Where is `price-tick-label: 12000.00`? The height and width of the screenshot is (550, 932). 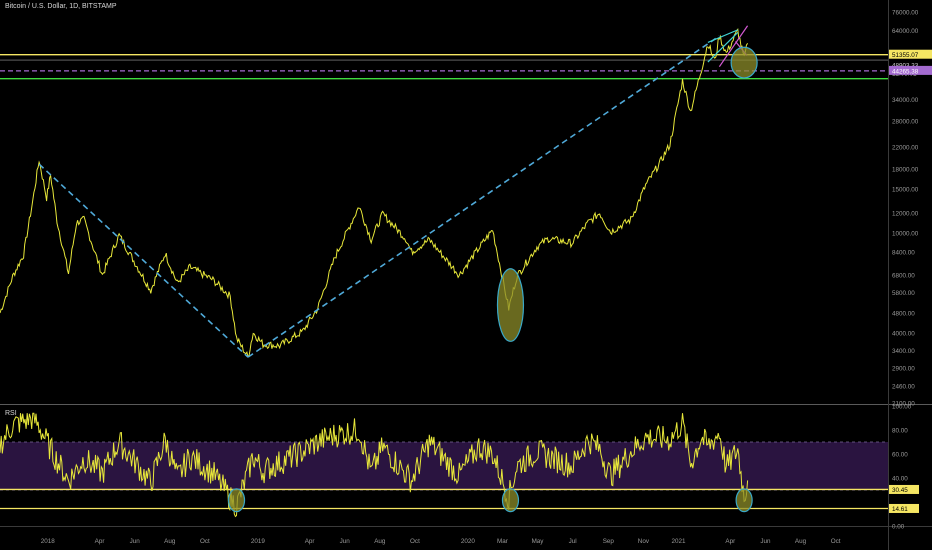 price-tick-label: 12000.00 is located at coordinates (905, 214).